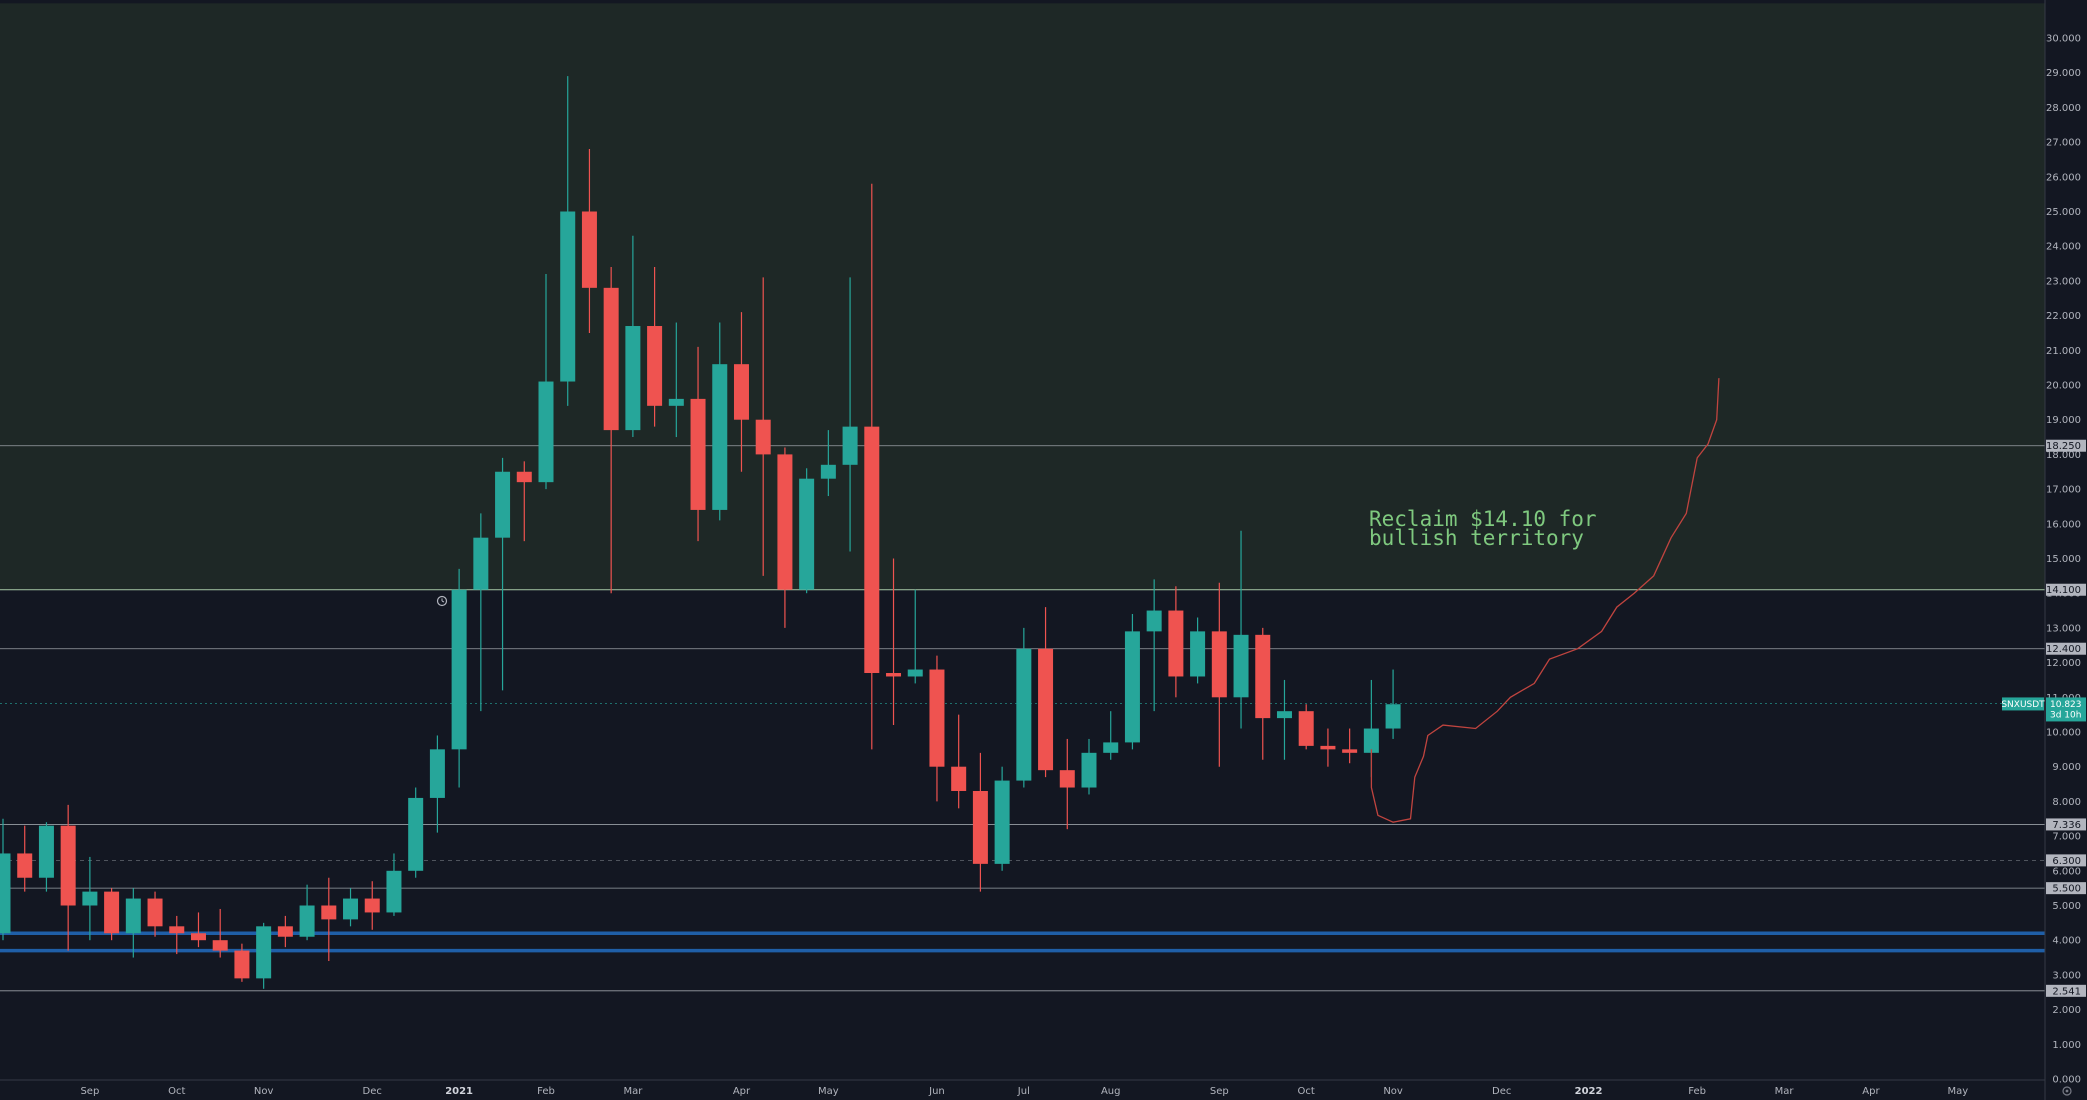 Image resolution: width=2087 pixels, height=1100 pixels. Describe the element at coordinates (2023, 704) in the screenshot. I see `symbol-label: SNXUSDT` at that location.